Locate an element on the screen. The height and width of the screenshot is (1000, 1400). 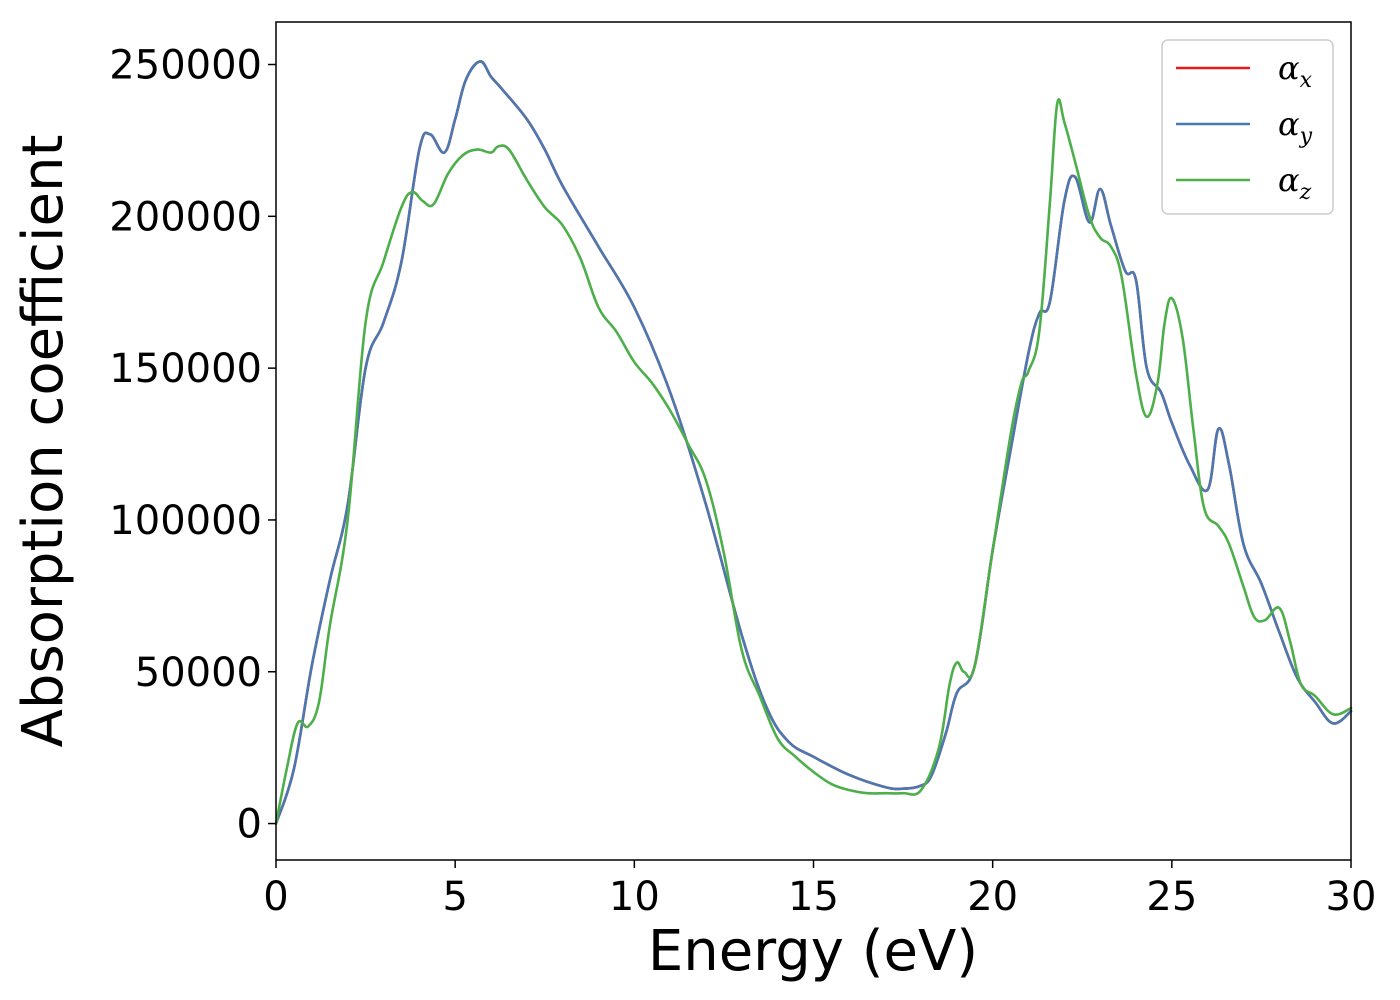
y-axis-title: Absorption coefficient is located at coordinates (43, 441).